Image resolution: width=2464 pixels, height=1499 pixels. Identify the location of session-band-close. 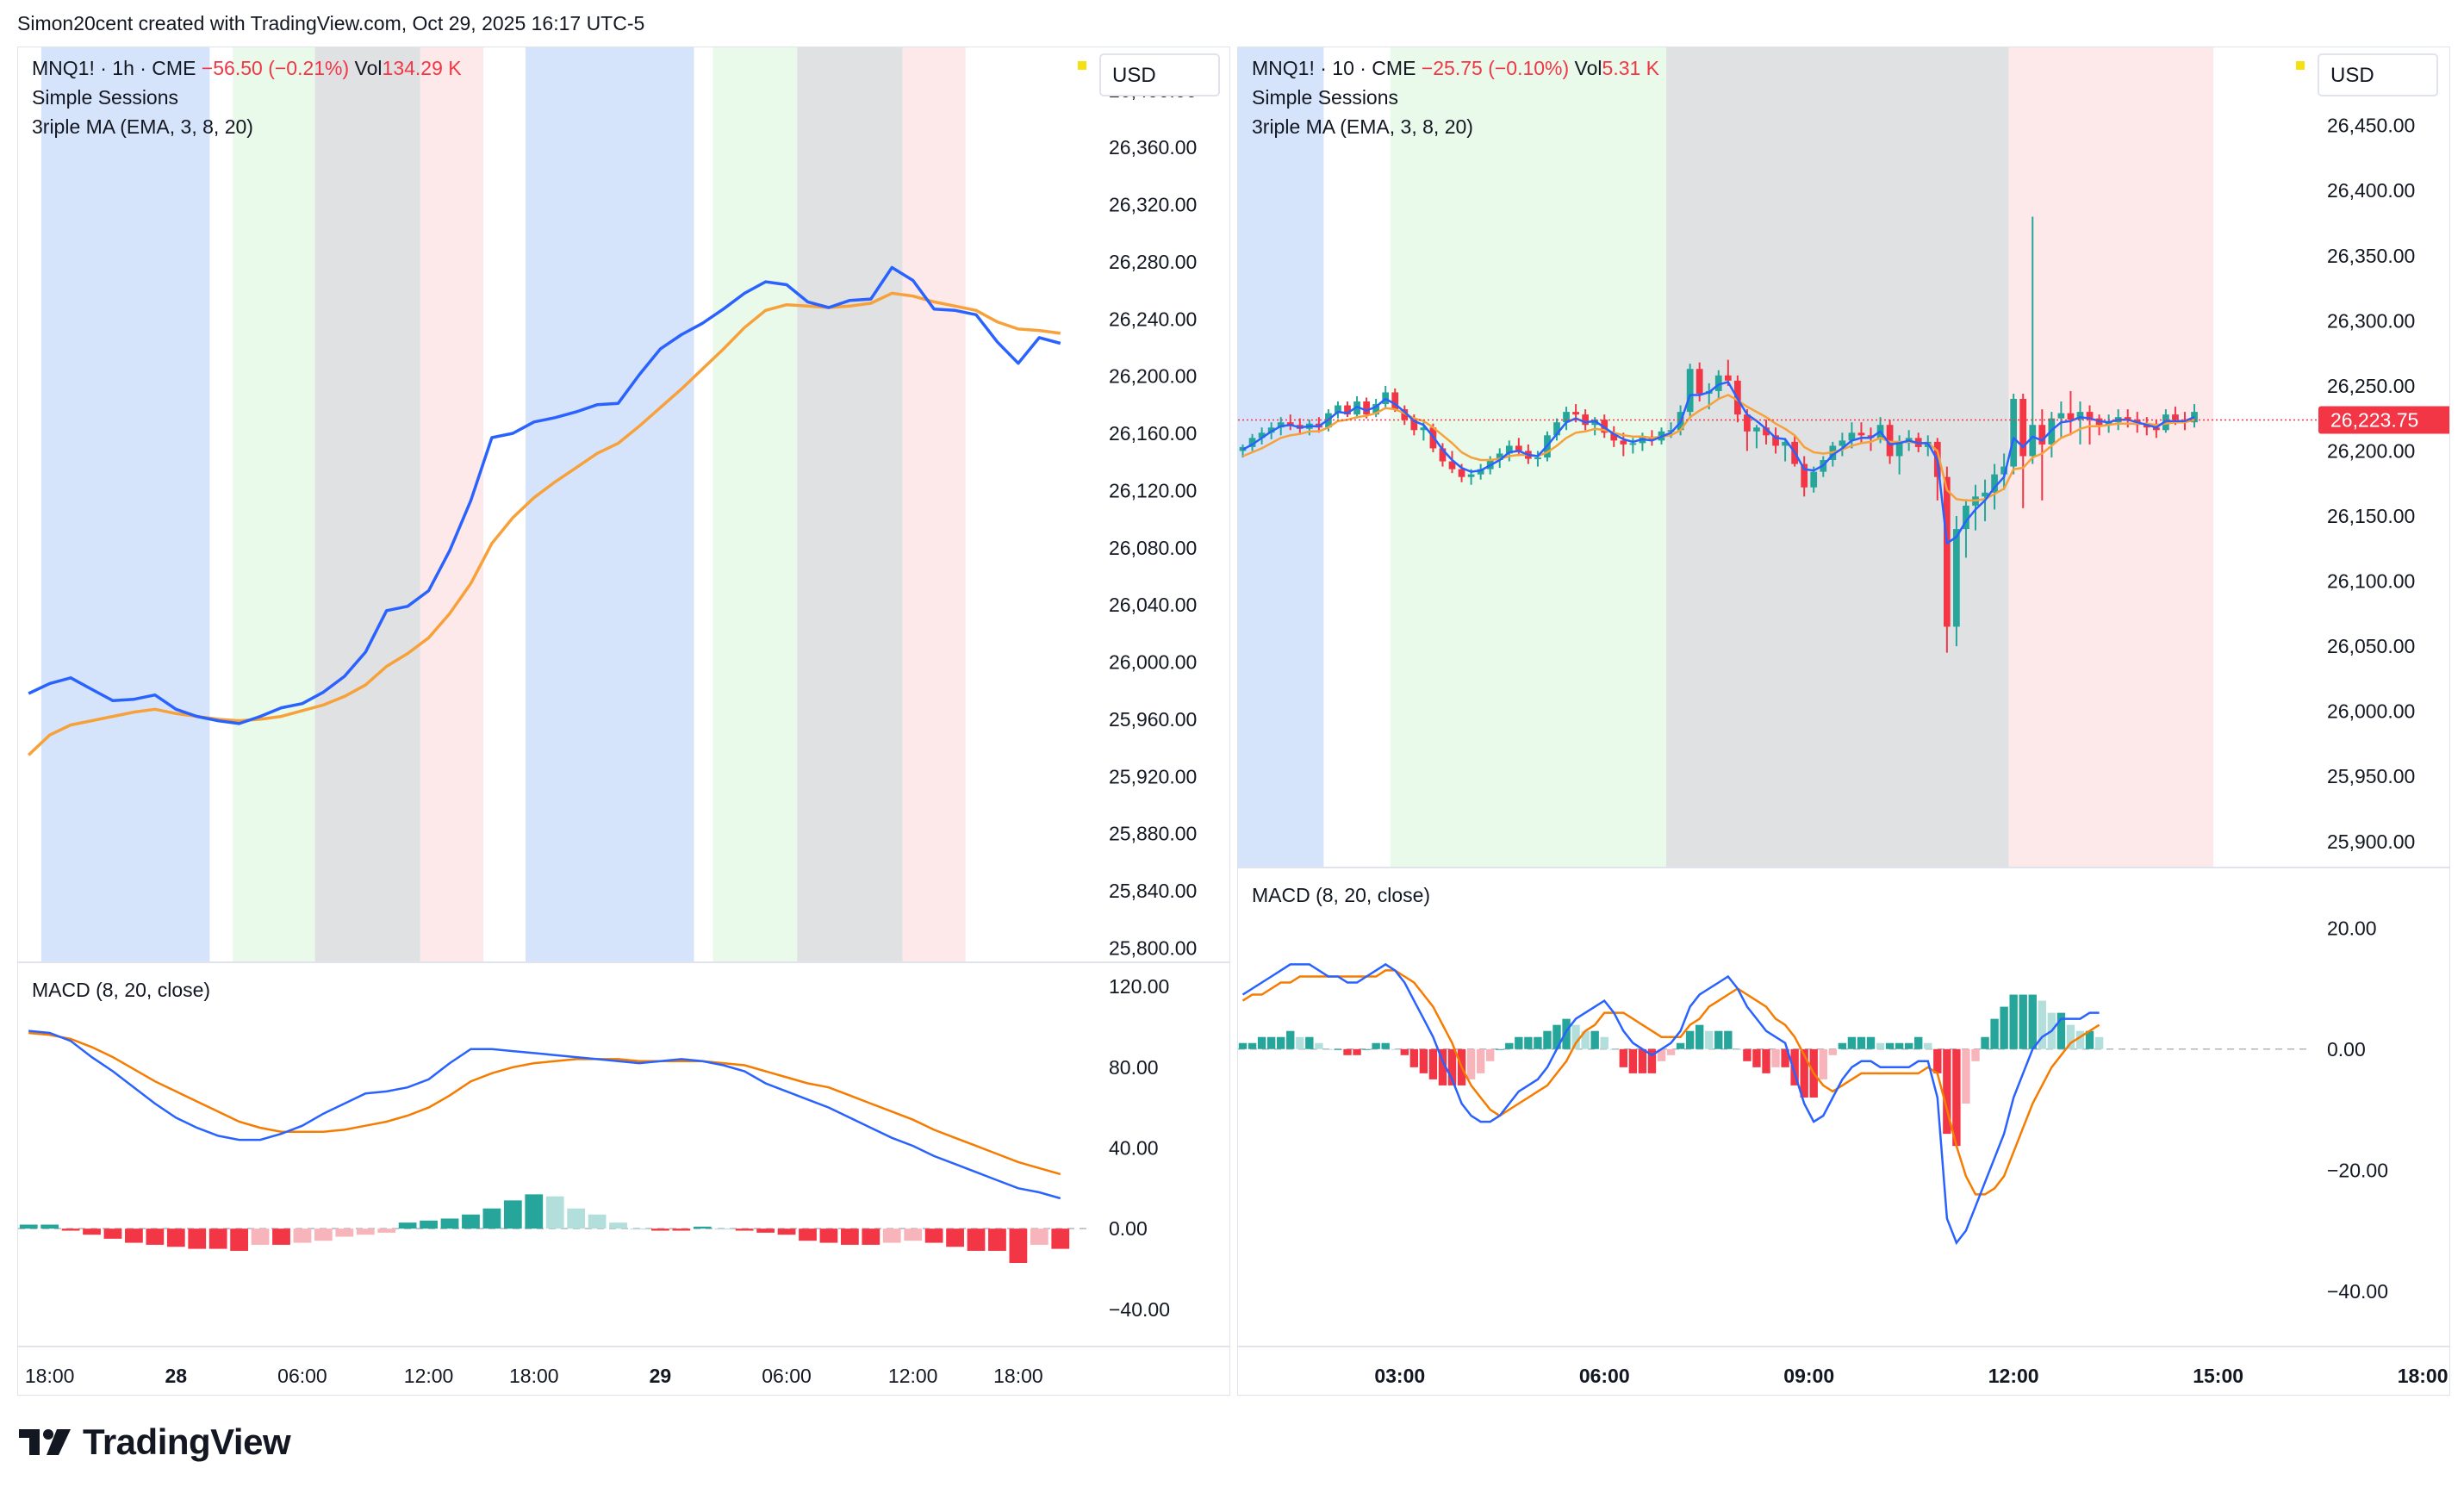
(452, 504).